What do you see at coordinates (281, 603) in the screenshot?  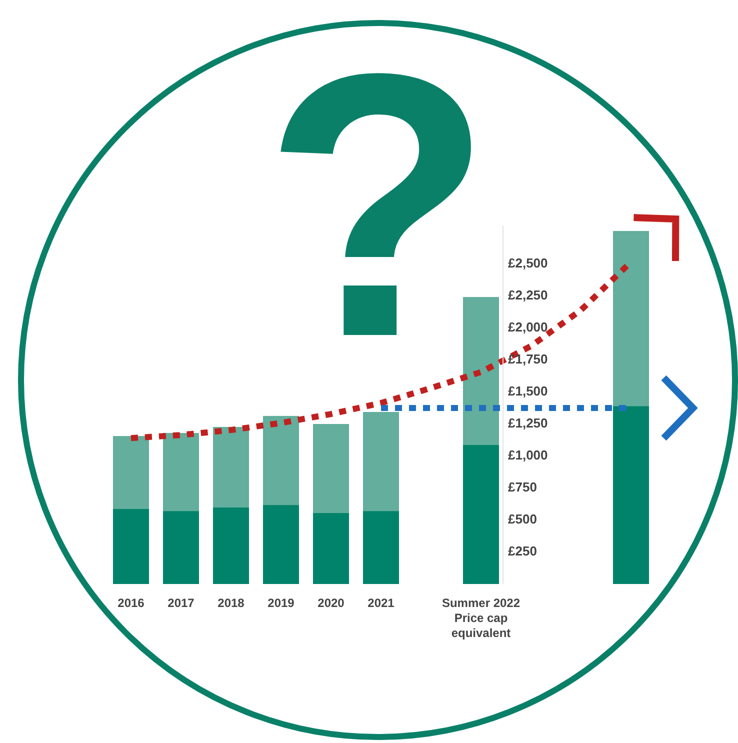 I see `x-tick-label: 2019` at bounding box center [281, 603].